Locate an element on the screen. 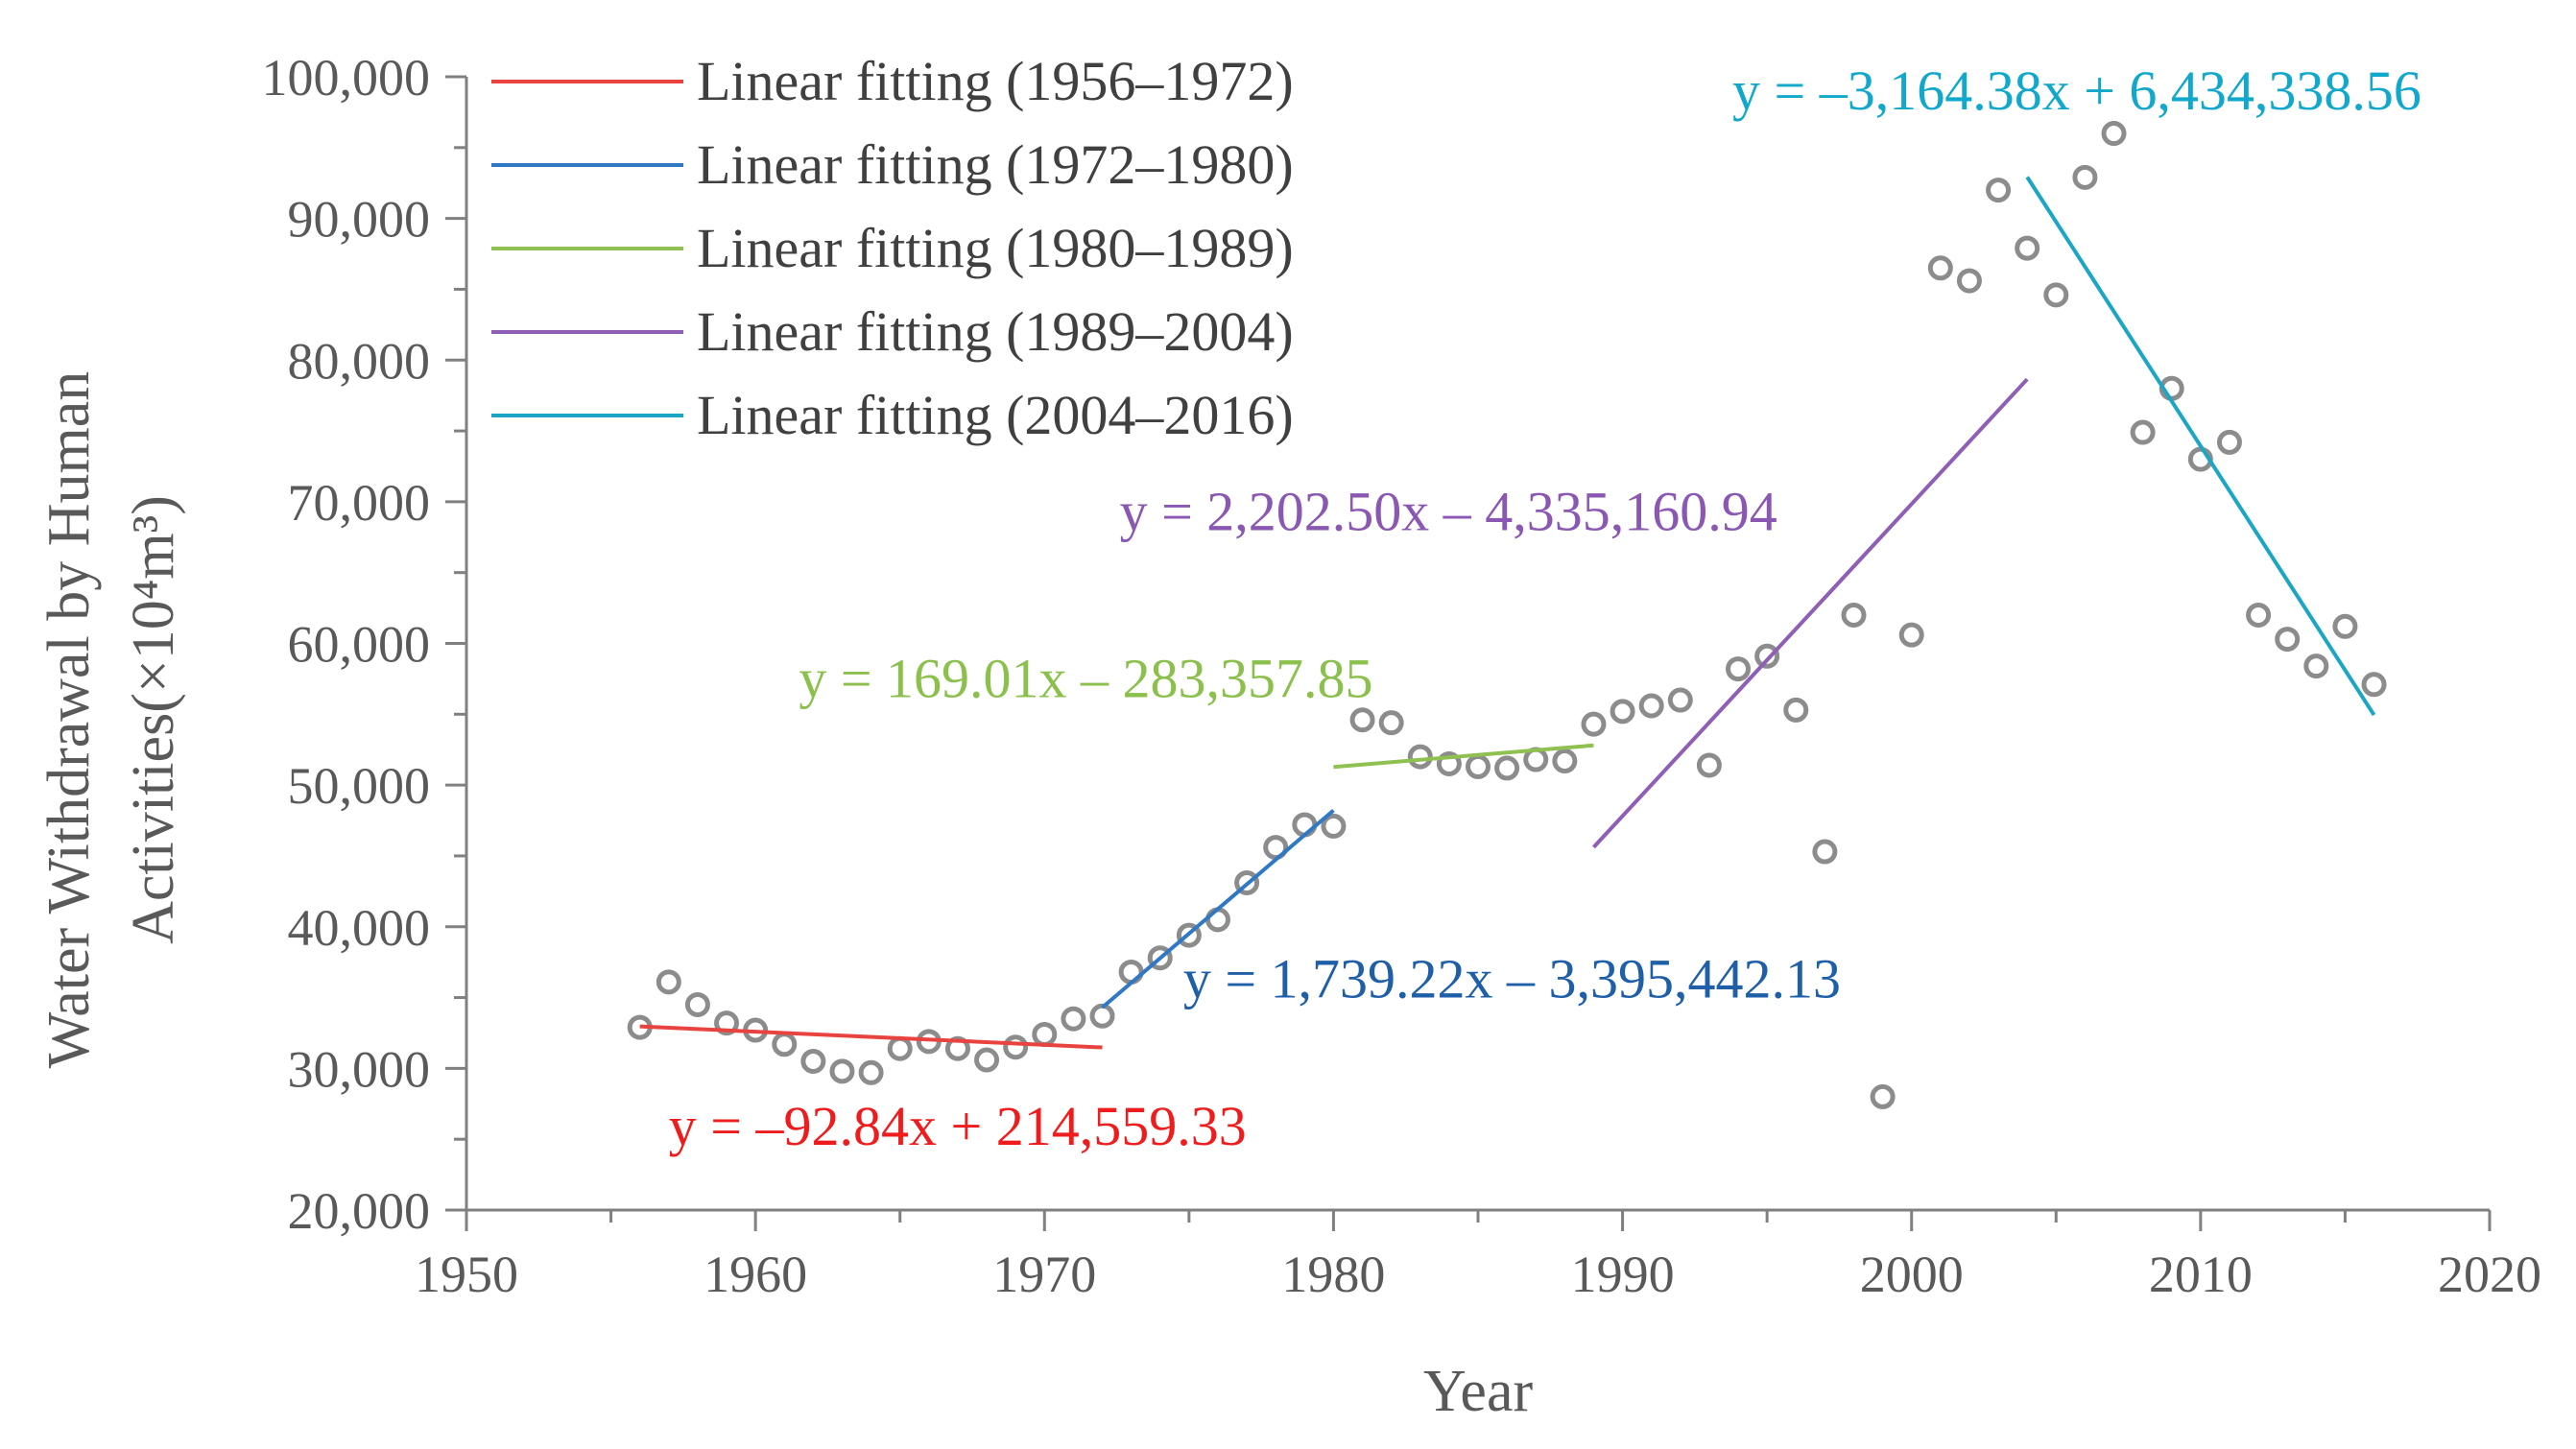  y-tick-label: 70,000 is located at coordinates (359, 503).